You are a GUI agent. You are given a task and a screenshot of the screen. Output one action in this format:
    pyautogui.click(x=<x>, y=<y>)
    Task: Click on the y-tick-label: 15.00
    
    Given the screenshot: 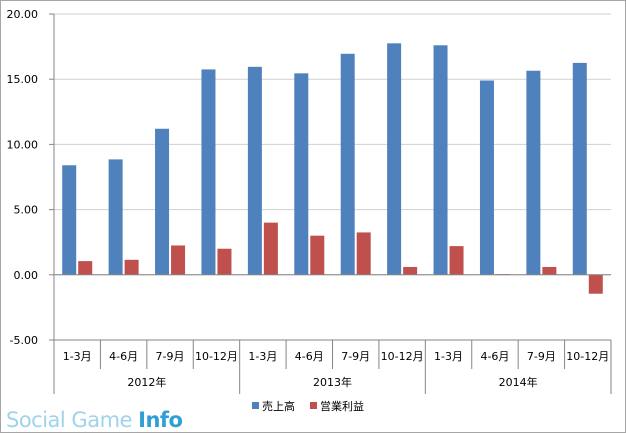 What is the action you would take?
    pyautogui.click(x=23, y=79)
    